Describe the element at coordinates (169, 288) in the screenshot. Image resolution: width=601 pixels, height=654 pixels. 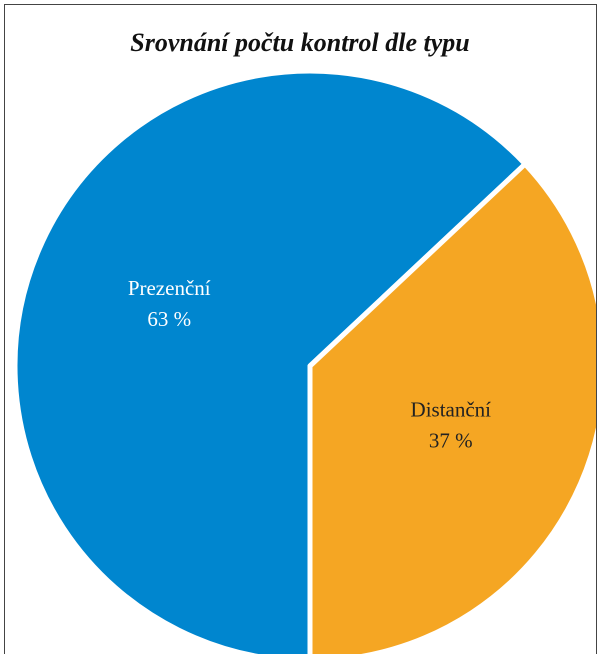
I see `slice-label: Prezenční` at that location.